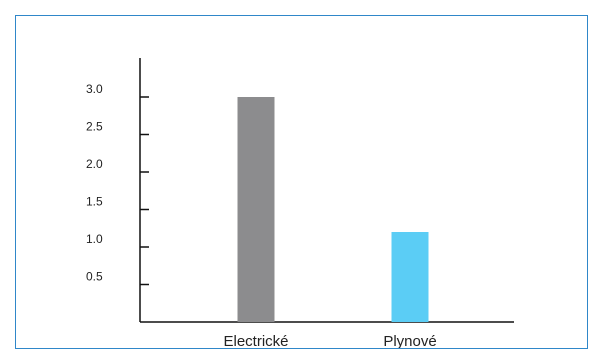  What do you see at coordinates (329, 340) in the screenshot?
I see `x-labels: Electrické Plynové` at bounding box center [329, 340].